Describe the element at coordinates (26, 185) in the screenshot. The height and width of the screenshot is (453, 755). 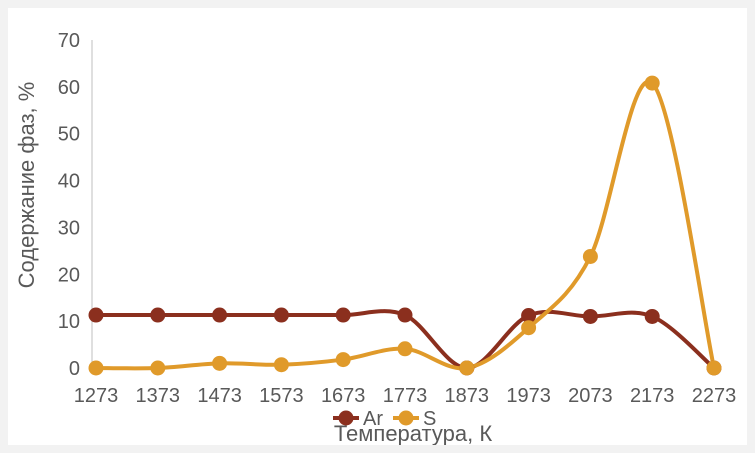
I see `y-axis-title: Содержание фаз, %` at that location.